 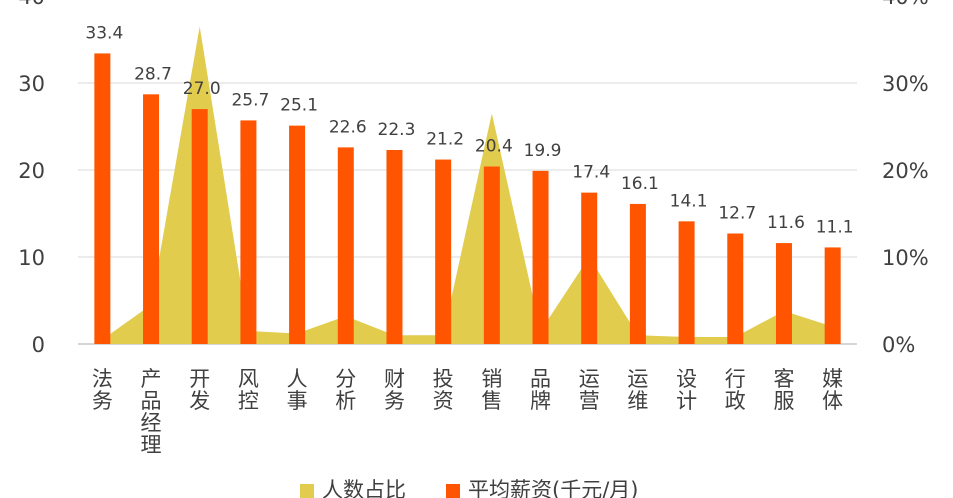 What do you see at coordinates (199, 390) in the screenshot?
I see `category-label: 开发` at bounding box center [199, 390].